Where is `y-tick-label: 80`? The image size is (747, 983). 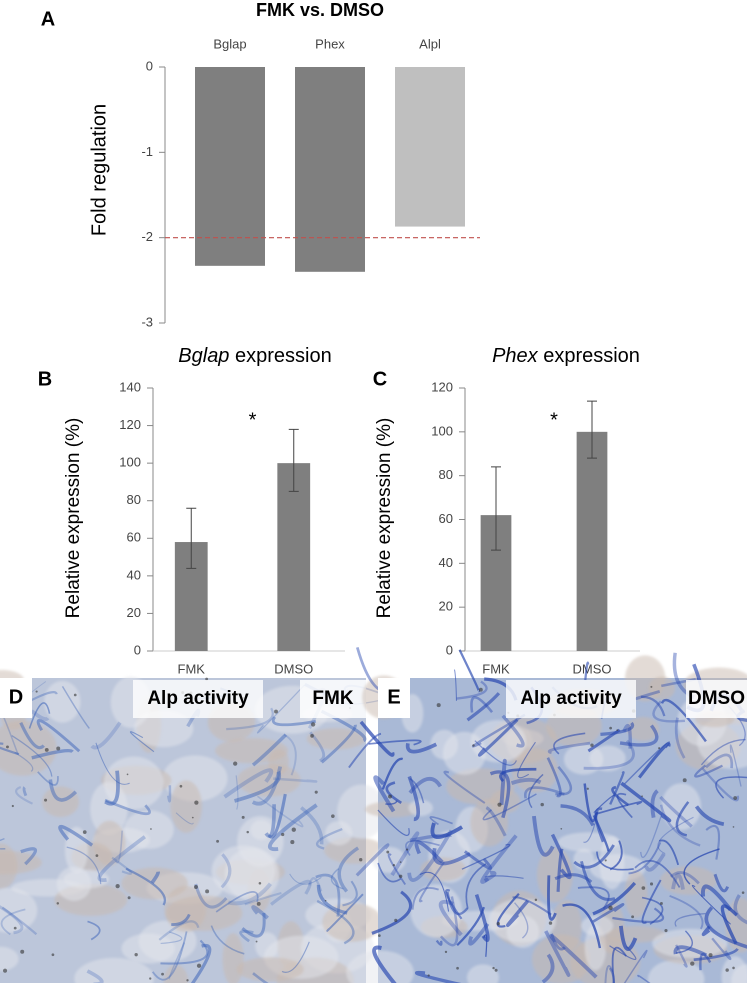
y-tick-label: 80 is located at coordinates (134, 499).